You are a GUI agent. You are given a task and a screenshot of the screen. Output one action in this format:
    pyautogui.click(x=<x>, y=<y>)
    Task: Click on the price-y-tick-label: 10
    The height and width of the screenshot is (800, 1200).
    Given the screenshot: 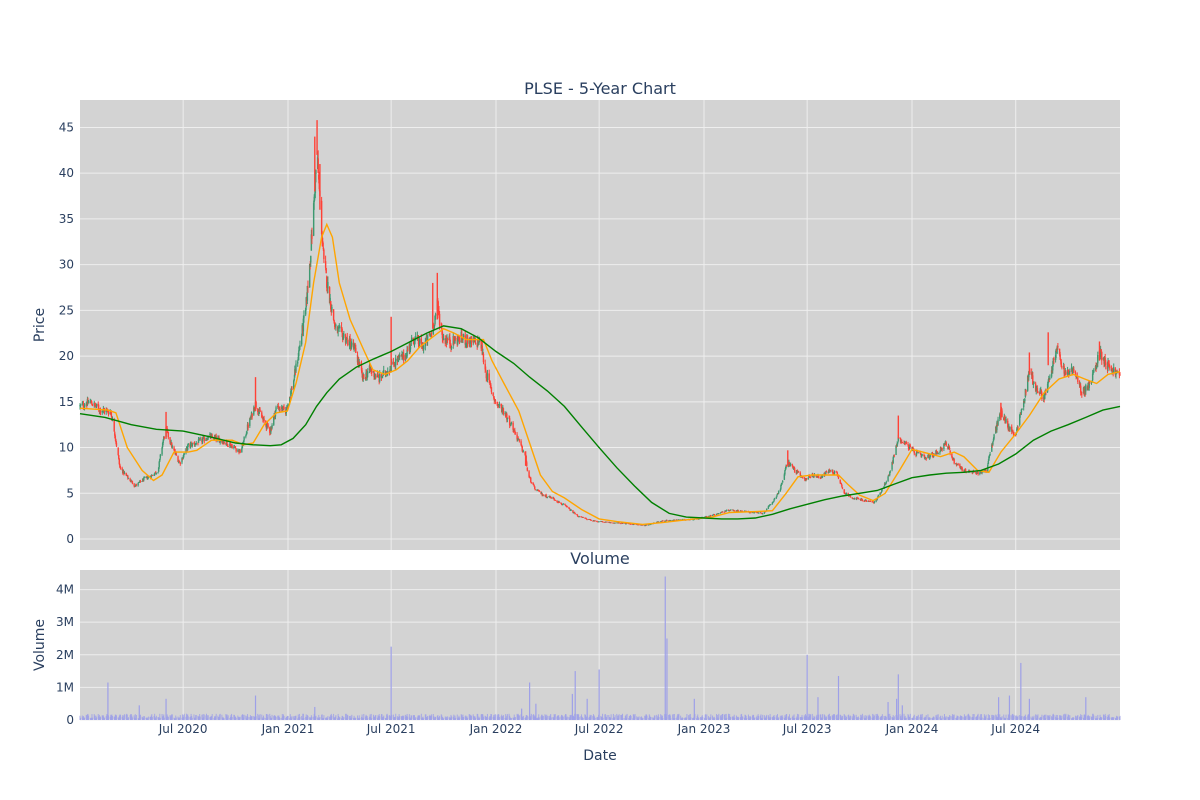 What is the action you would take?
    pyautogui.click(x=66, y=448)
    